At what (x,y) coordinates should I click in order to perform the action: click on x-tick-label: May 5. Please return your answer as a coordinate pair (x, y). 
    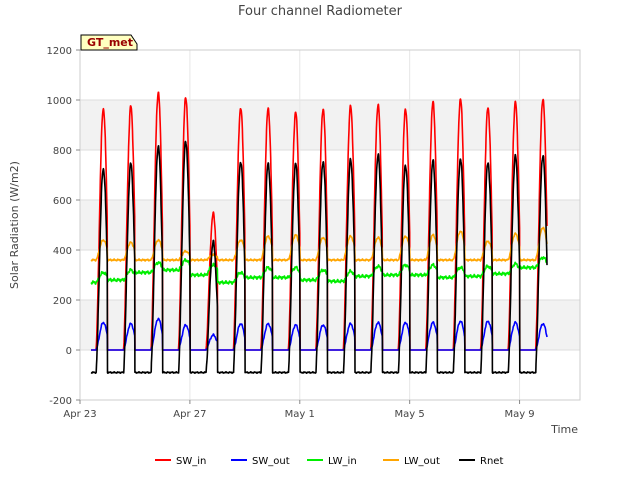
    Looking at the image, I should click on (410, 414).